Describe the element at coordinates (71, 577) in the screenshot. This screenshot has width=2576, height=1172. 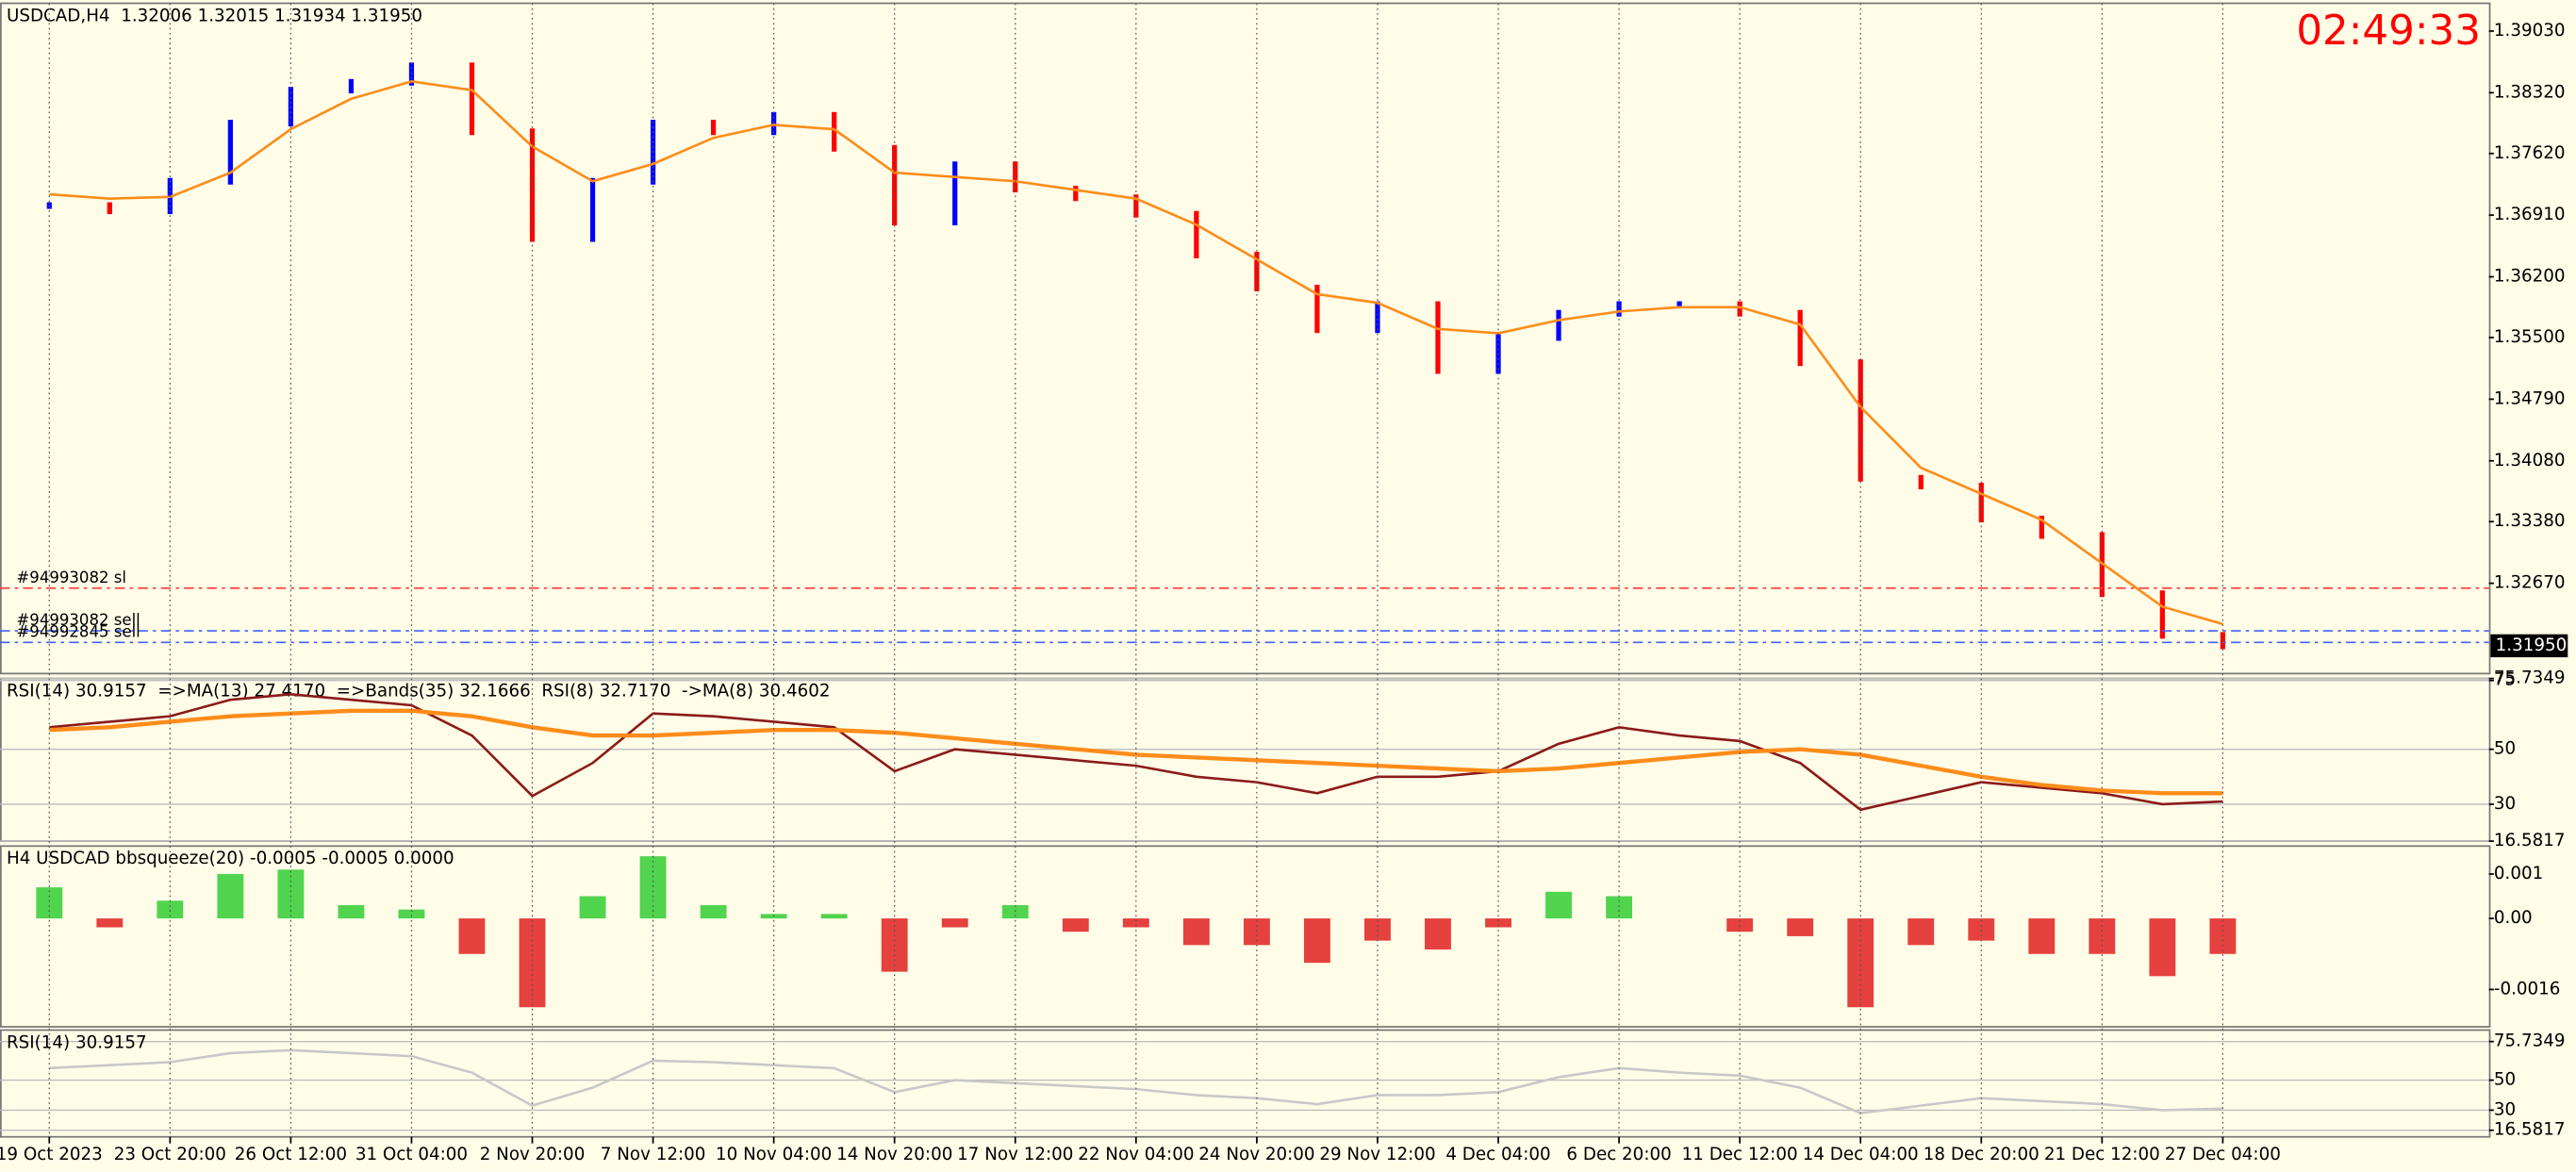
I see `order-label: #94993082 sl` at that location.